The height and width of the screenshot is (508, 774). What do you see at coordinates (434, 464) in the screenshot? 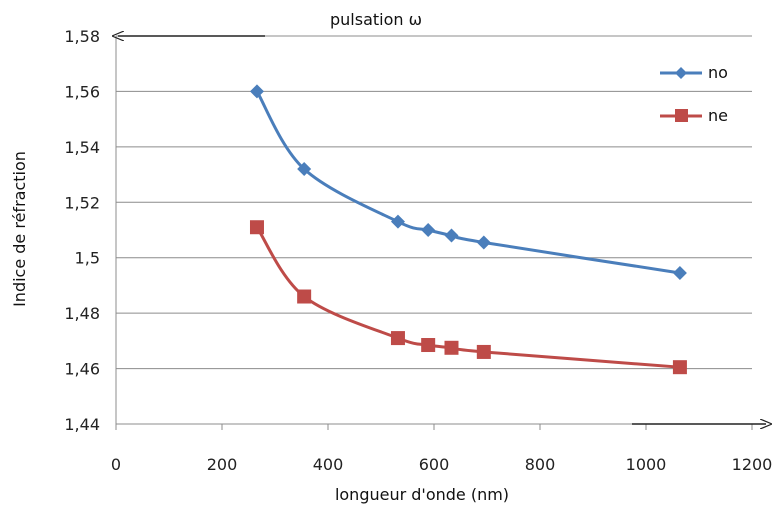
I see `x-tick-label: 600` at bounding box center [434, 464].